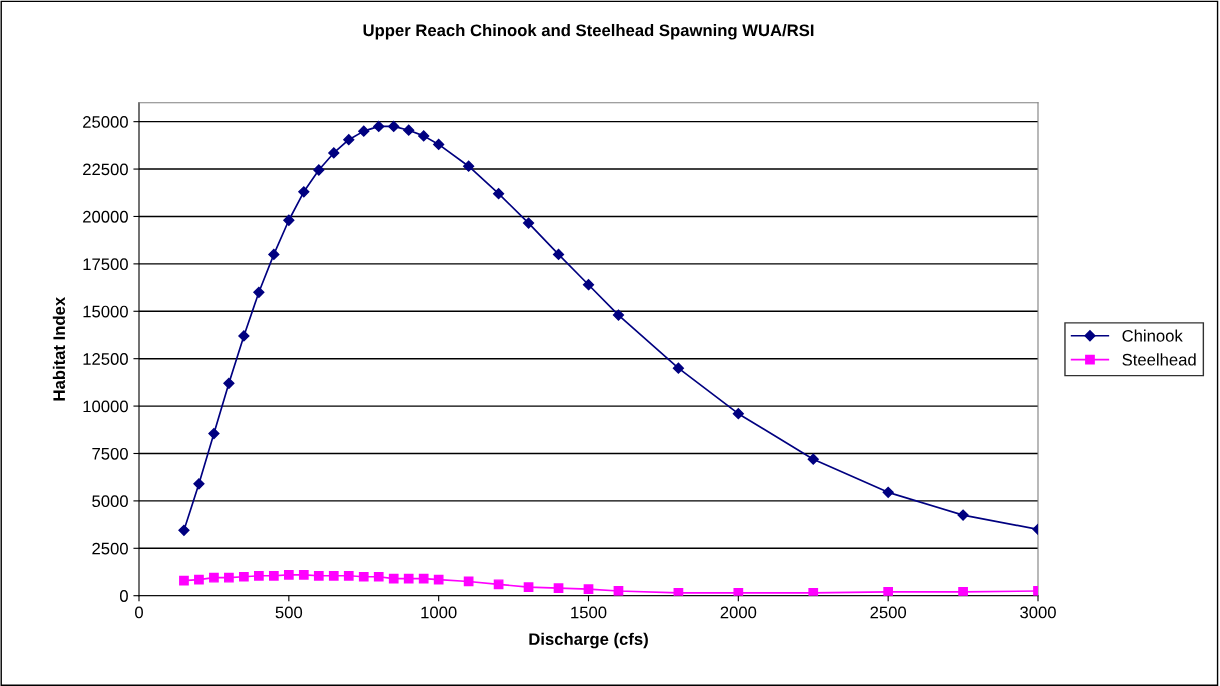 The width and height of the screenshot is (1220, 686). I want to click on x-tick-label: 3000, so click(1038, 612).